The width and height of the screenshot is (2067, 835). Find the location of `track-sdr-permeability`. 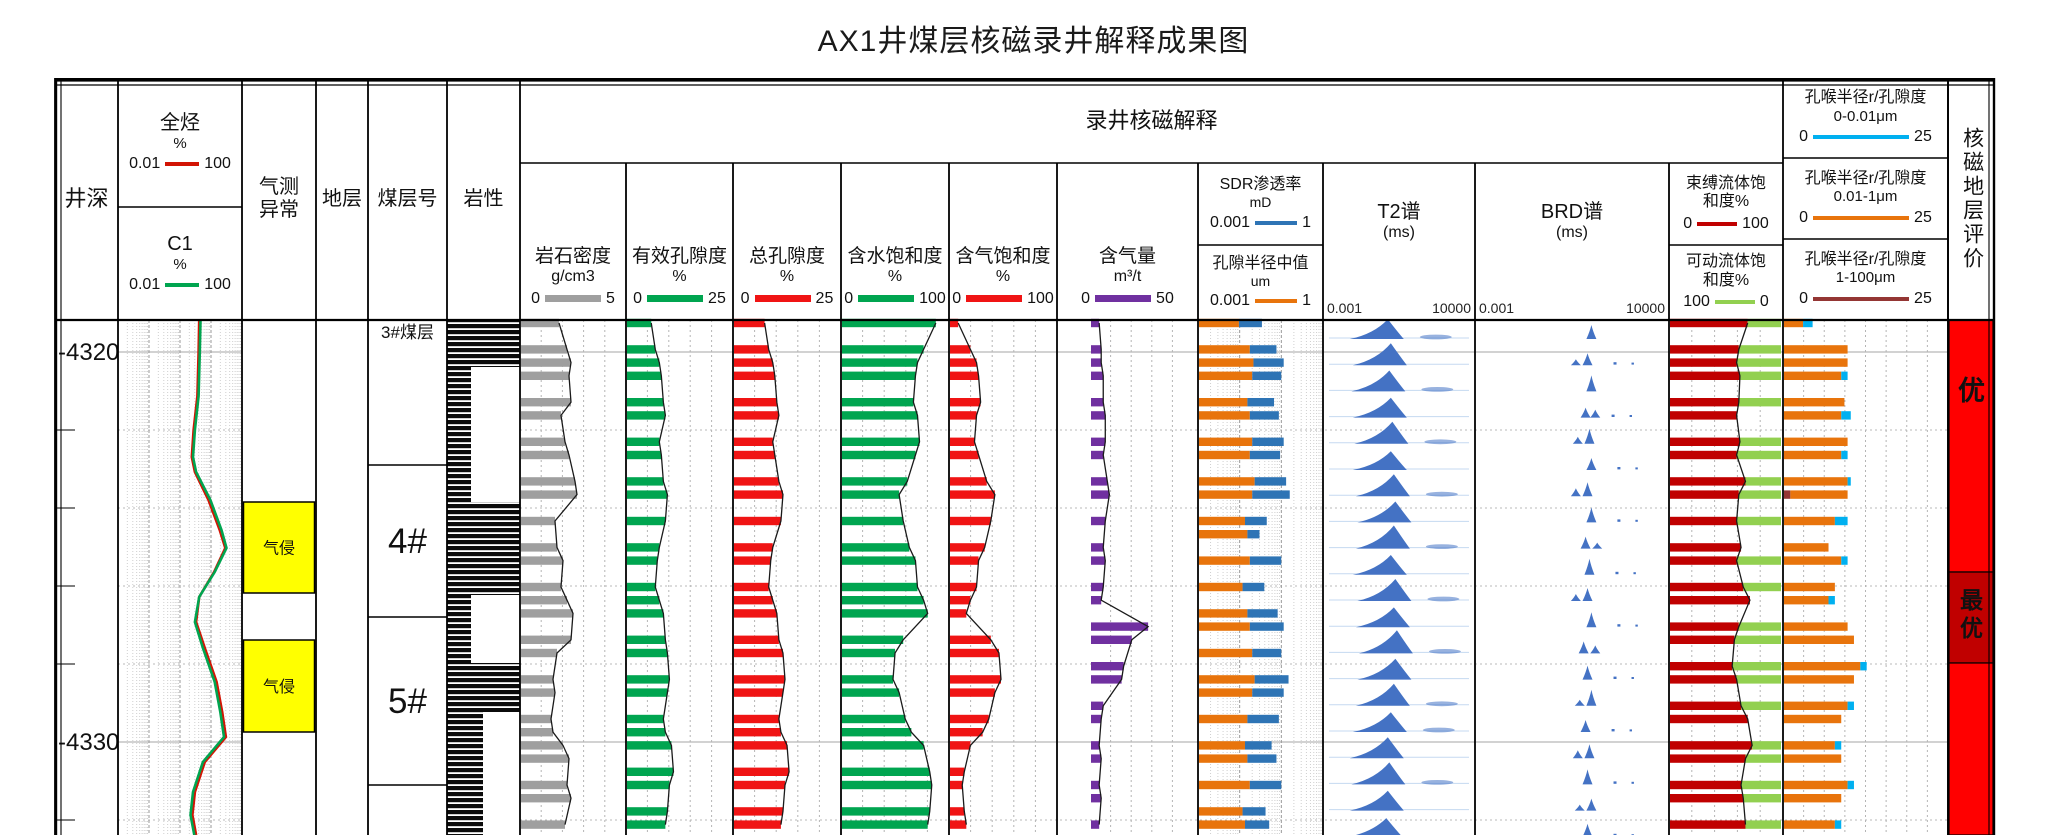

track-sdr-permeability is located at coordinates (1244, 573).